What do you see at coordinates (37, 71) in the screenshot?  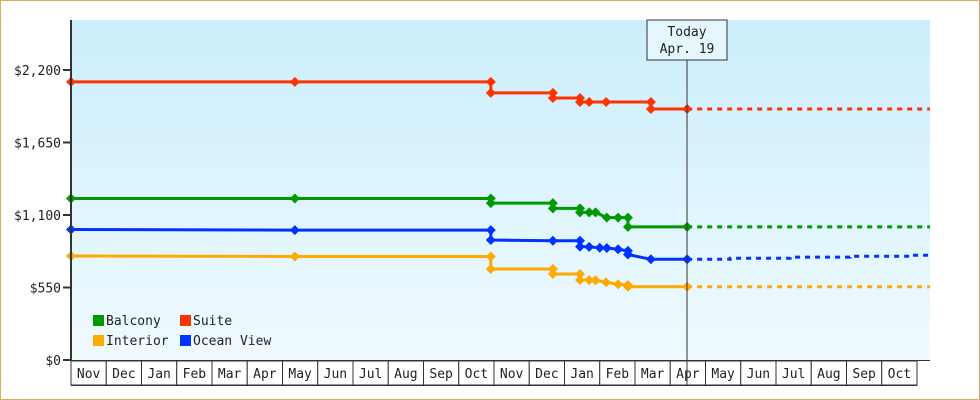 I see `y-tick-label: $2,200` at bounding box center [37, 71].